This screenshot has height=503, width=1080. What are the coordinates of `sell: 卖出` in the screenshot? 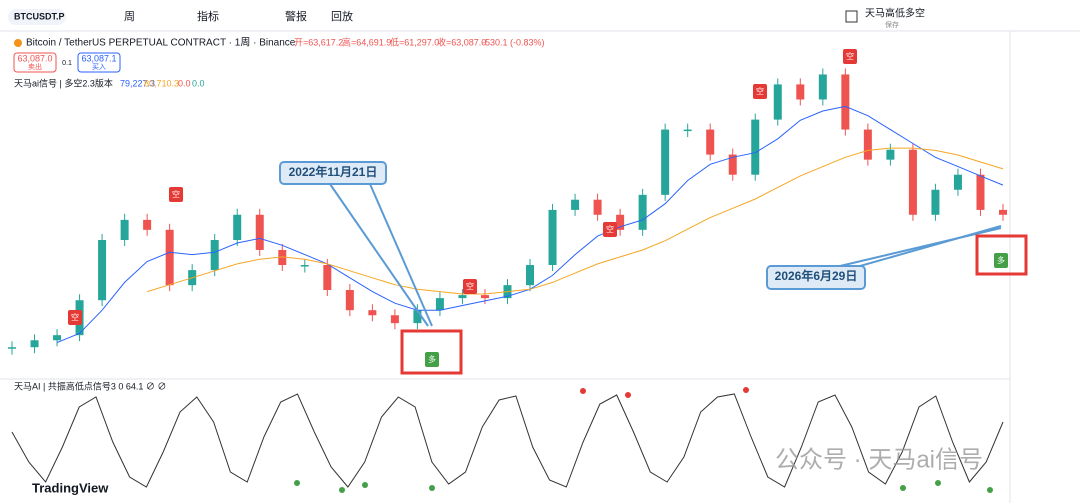 It's located at (35, 66).